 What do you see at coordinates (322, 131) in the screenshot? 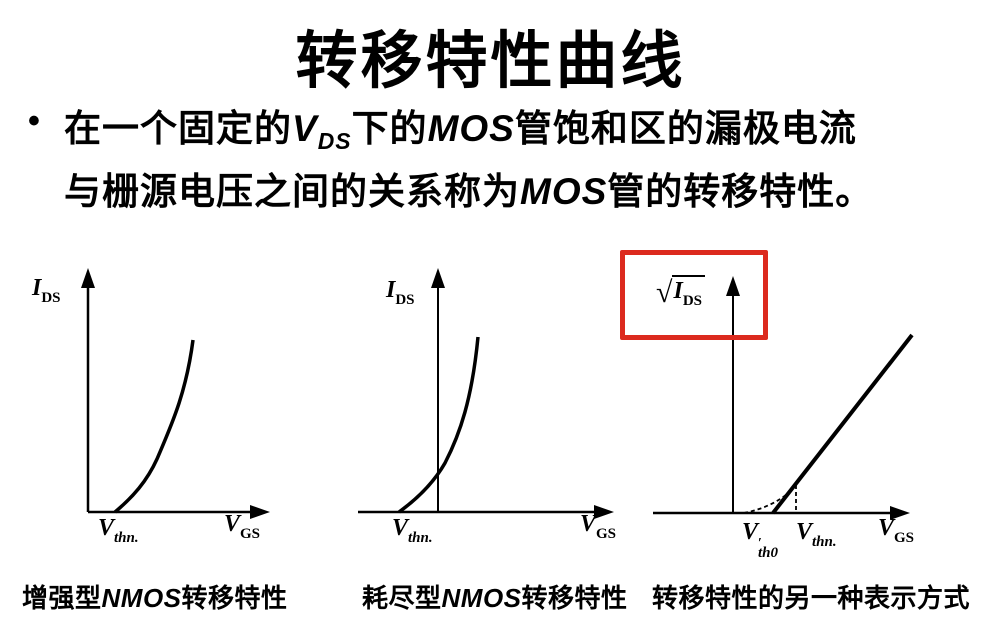
I see `vds-symbol: VDS` at bounding box center [322, 131].